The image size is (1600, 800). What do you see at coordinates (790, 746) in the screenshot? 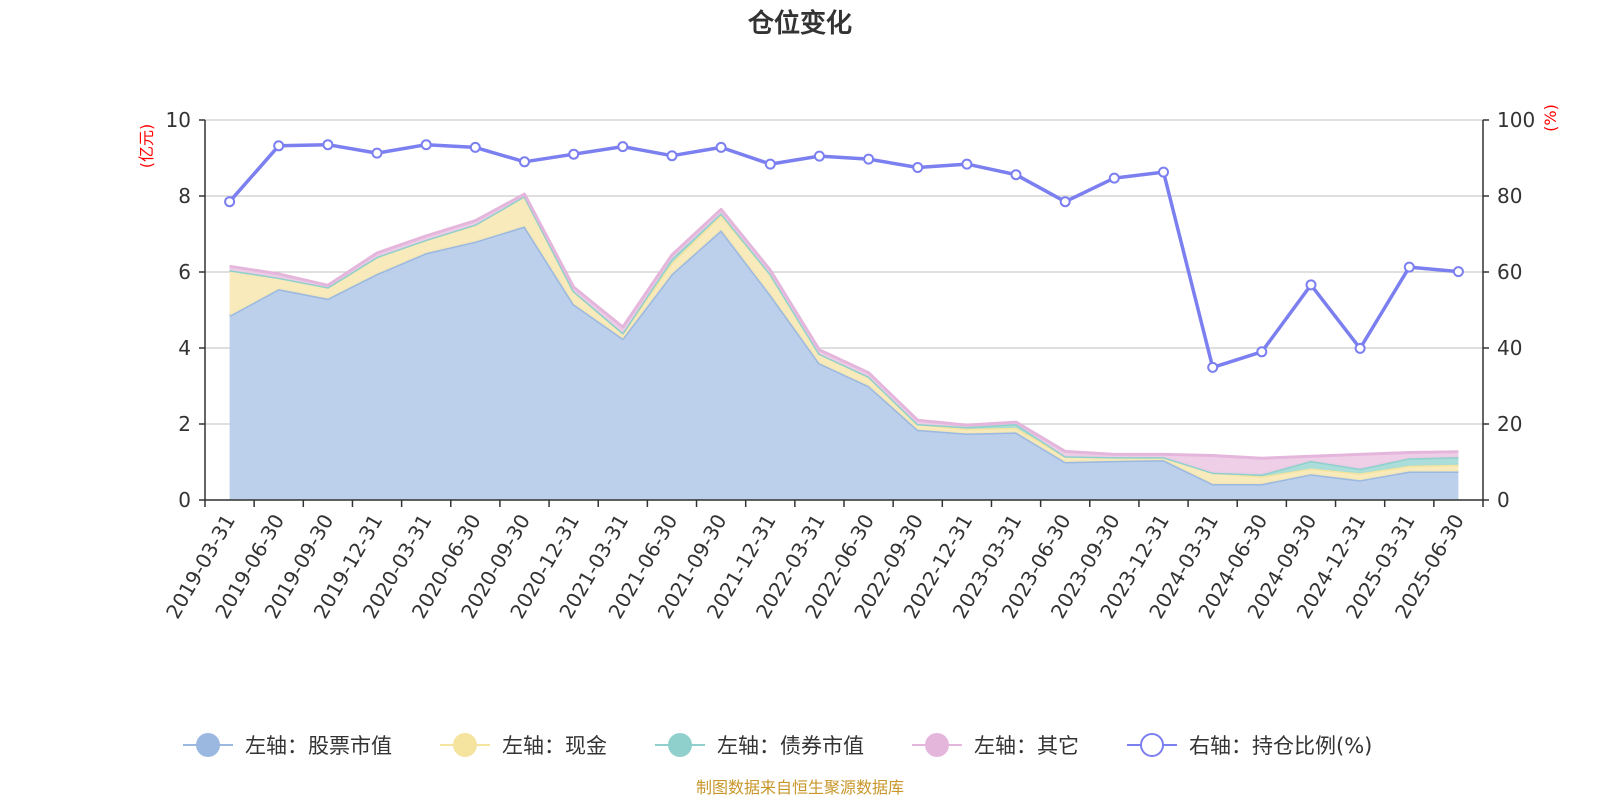
I see `legend-label: 左轴：债券市值` at bounding box center [790, 746].